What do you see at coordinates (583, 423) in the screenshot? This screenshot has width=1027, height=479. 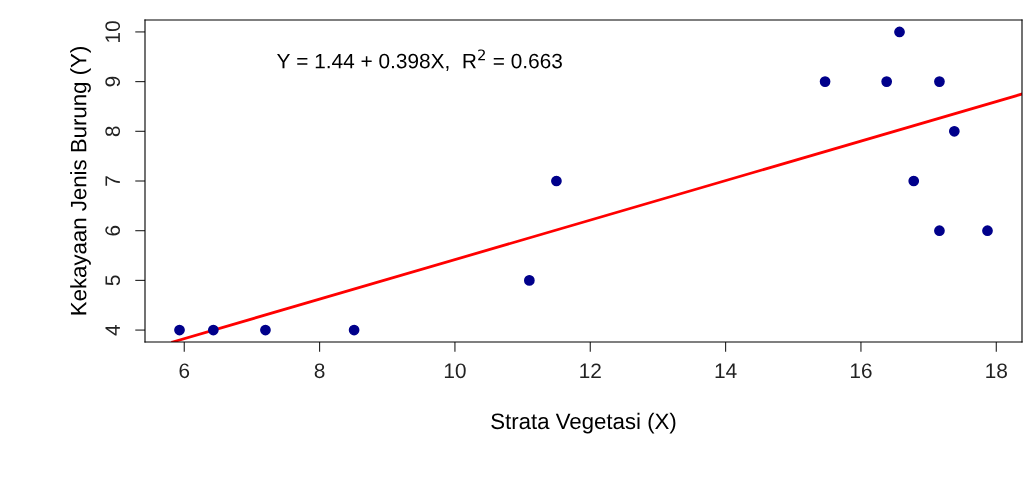 I see `x-axis-title: Strata Vegetasi (X)` at bounding box center [583, 423].